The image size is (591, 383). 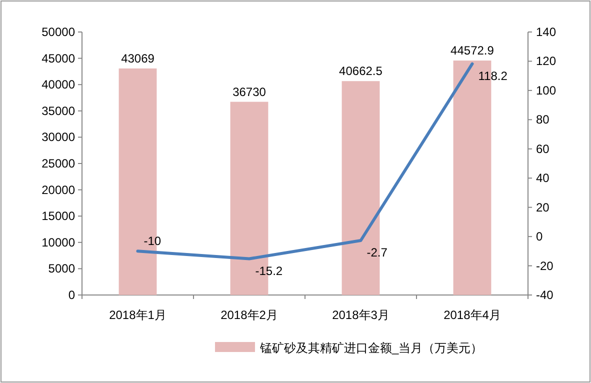 What do you see at coordinates (546, 61) in the screenshot?
I see `y2-tick-label: 120` at bounding box center [546, 61].